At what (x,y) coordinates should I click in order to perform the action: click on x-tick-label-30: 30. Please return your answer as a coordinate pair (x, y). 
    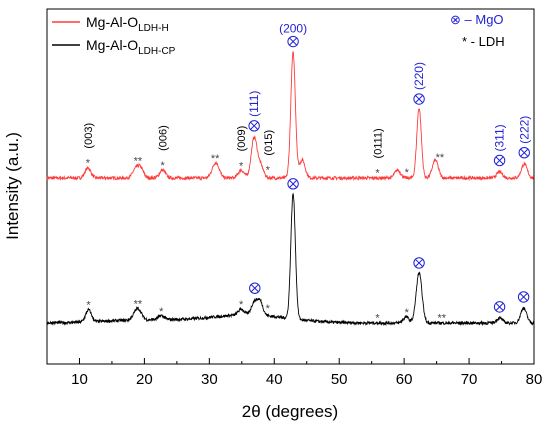
    Looking at the image, I should click on (209, 379).